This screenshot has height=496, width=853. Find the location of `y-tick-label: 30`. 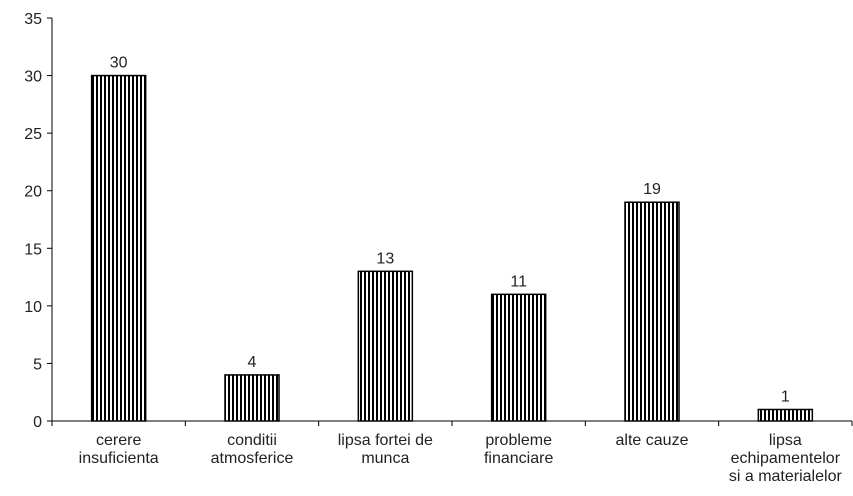

y-tick-label: 30 is located at coordinates (33, 77).